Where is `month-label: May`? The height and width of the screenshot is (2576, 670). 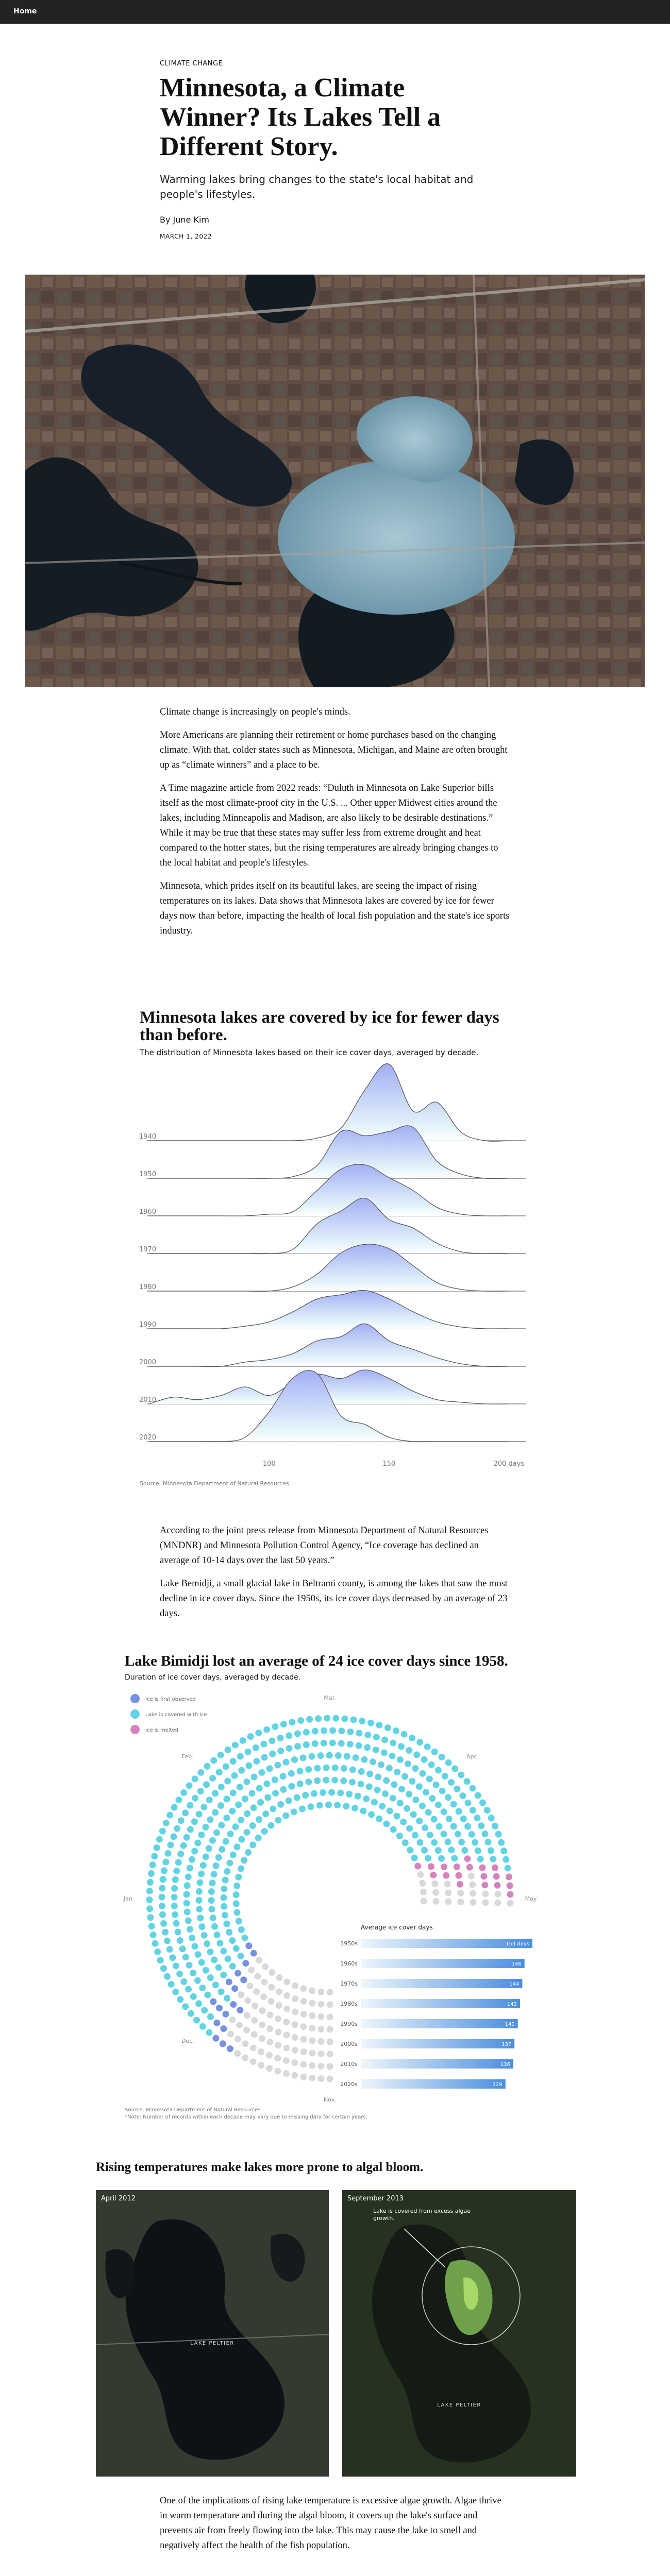 month-label: May is located at coordinates (531, 1898).